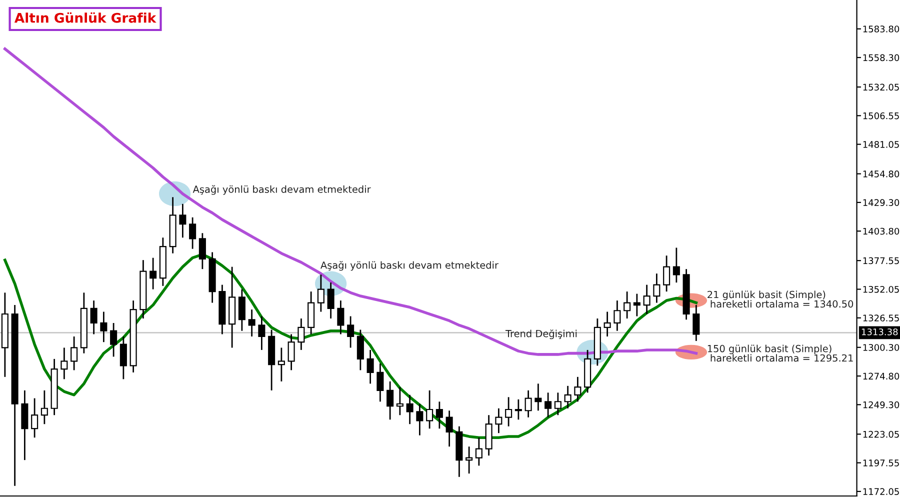  I want to click on y-tick-label: 1249.30, so click(881, 404).